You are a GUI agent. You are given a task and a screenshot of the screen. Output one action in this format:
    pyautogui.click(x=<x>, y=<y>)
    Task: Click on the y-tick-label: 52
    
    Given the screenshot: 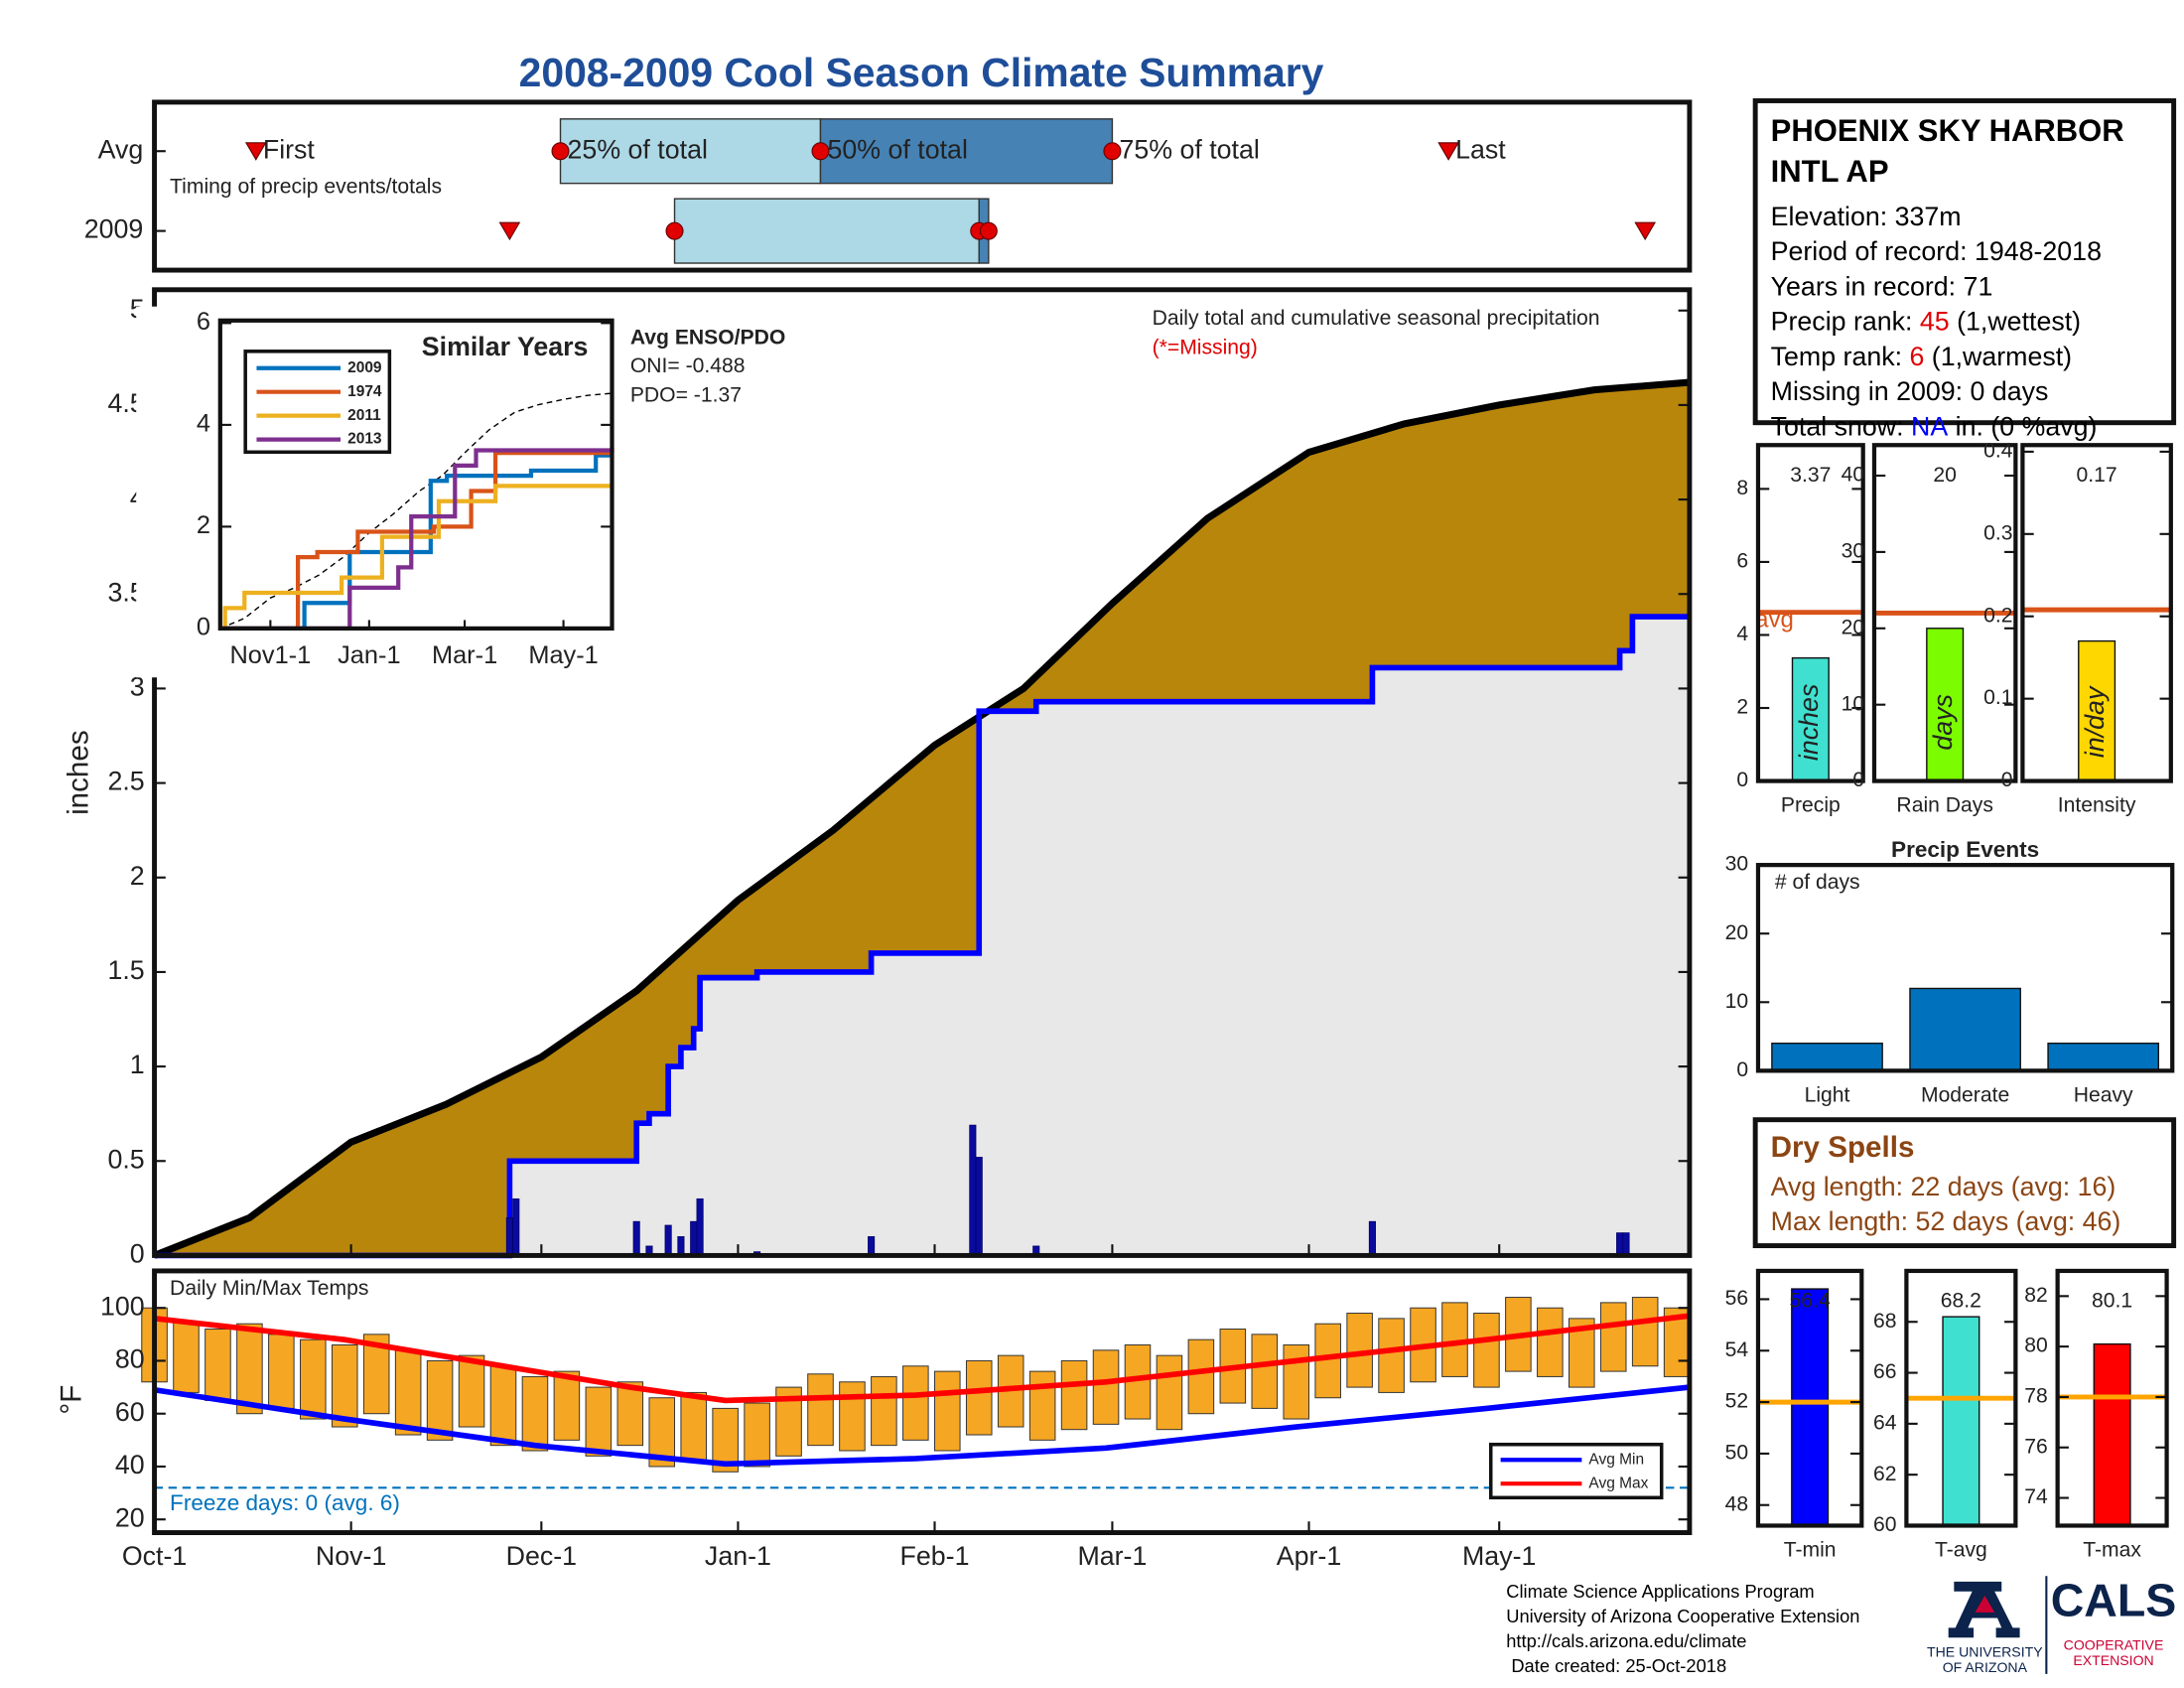 What is the action you would take?
    pyautogui.click(x=1736, y=1401)
    